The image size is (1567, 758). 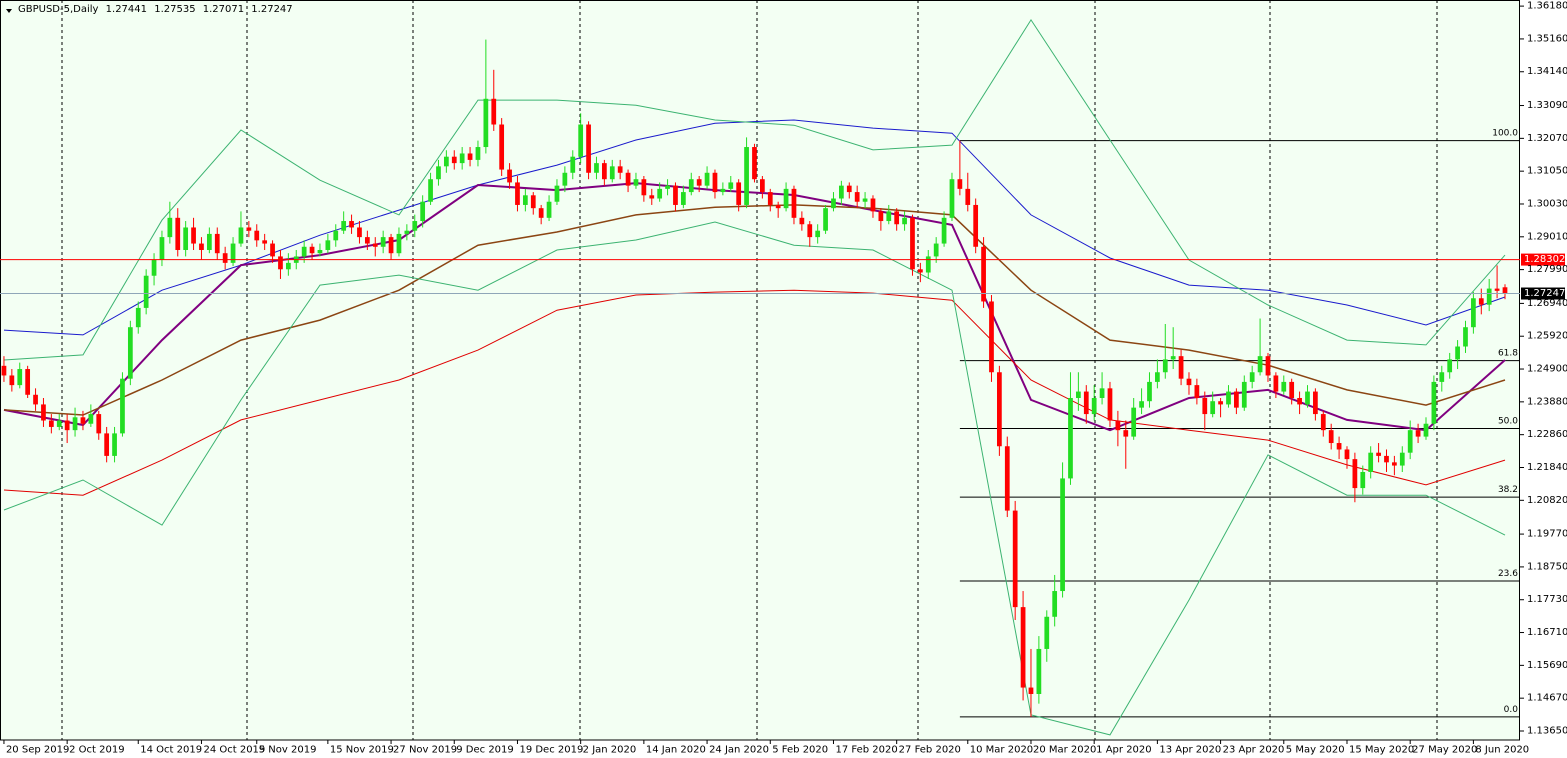 What do you see at coordinates (1508, 574) in the screenshot?
I see `fib-label: 23.6` at bounding box center [1508, 574].